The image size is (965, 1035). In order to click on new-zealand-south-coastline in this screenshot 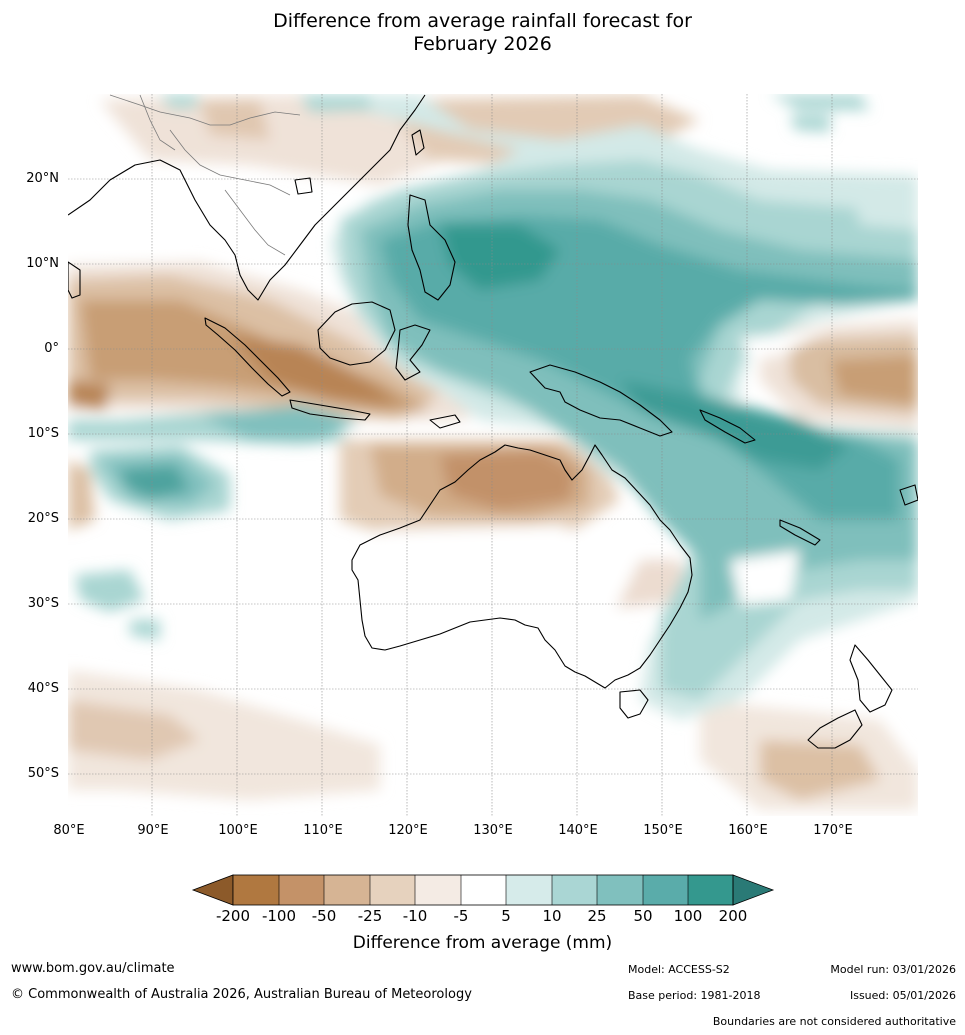, I will do `click(835, 729)`.